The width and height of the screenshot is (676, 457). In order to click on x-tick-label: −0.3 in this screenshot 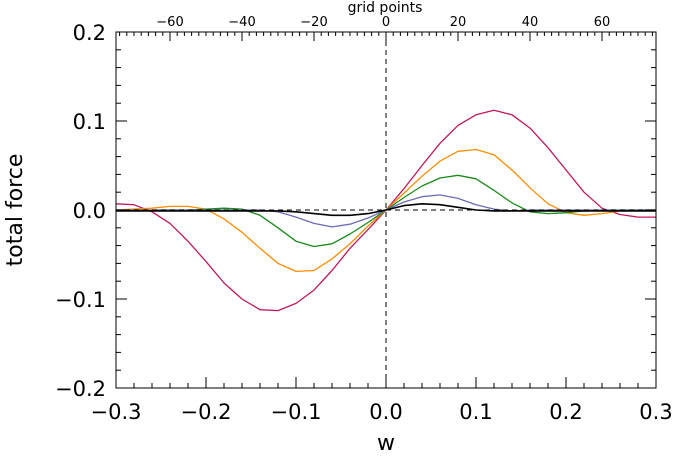, I will do `click(116, 412)`.